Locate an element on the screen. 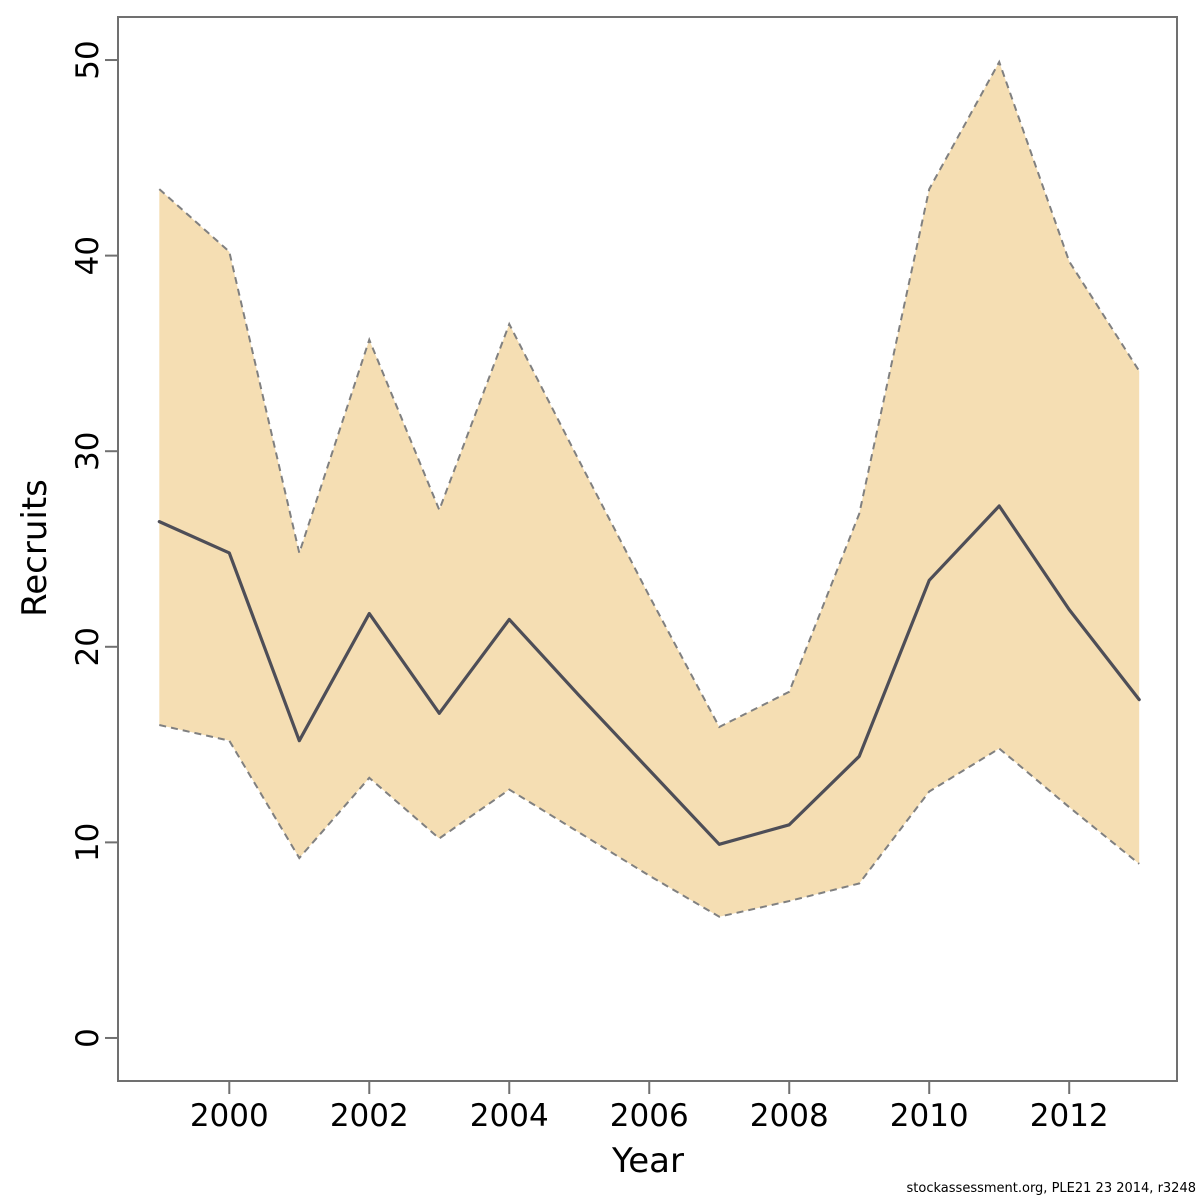 Image resolution: width=1200 pixels, height=1200 pixels. x-tick-label: 2012 is located at coordinates (1069, 1116).